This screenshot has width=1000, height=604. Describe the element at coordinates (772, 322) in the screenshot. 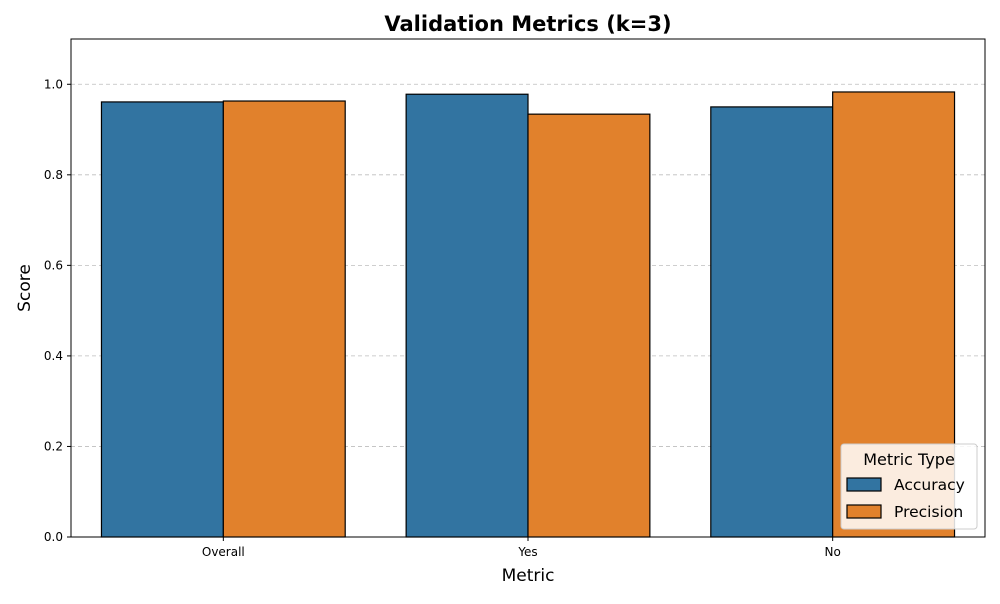

I see `bar-accuracy-no` at that location.